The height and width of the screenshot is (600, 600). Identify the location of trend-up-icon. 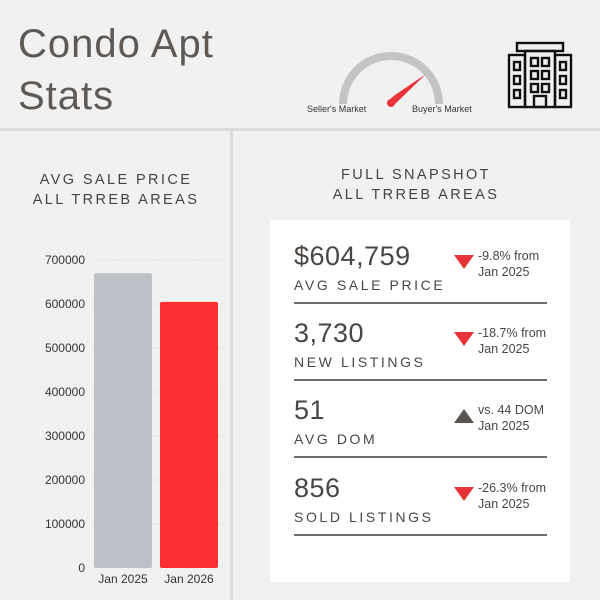
(464, 416).